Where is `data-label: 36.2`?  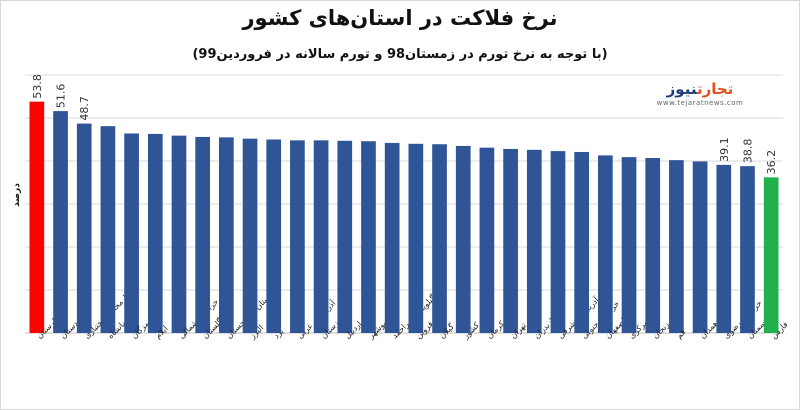
data-label: 36.2 is located at coordinates (771, 162).